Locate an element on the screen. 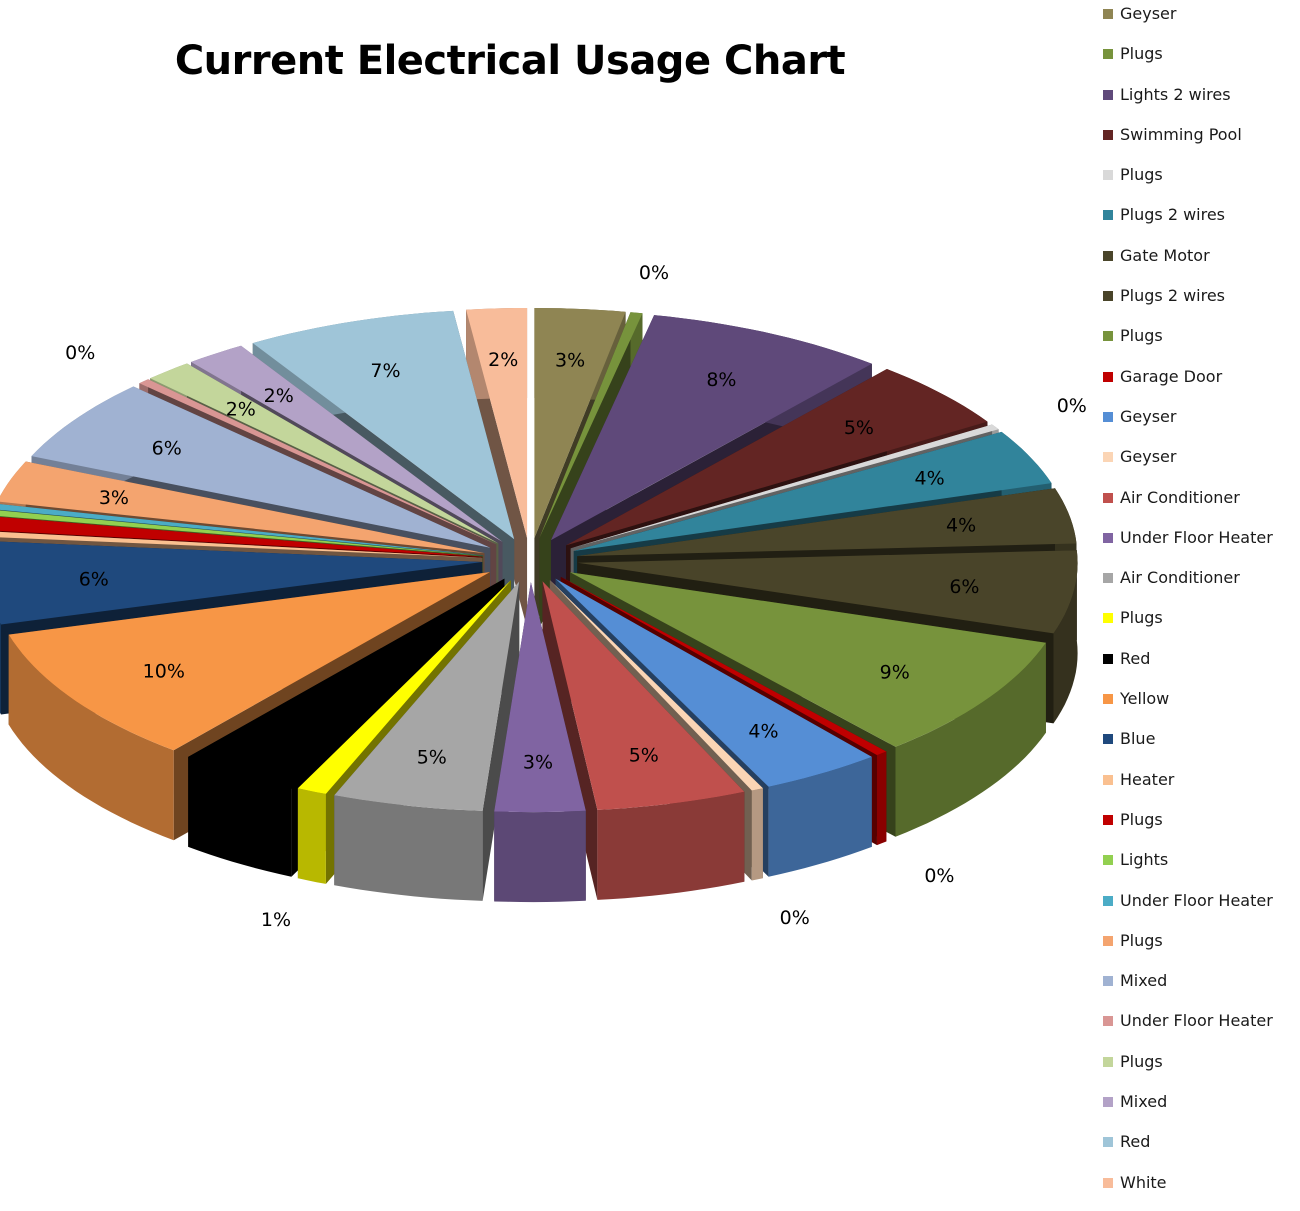 This screenshot has height=1211, width=1300. legend-item: White is located at coordinates (1200, 1191).